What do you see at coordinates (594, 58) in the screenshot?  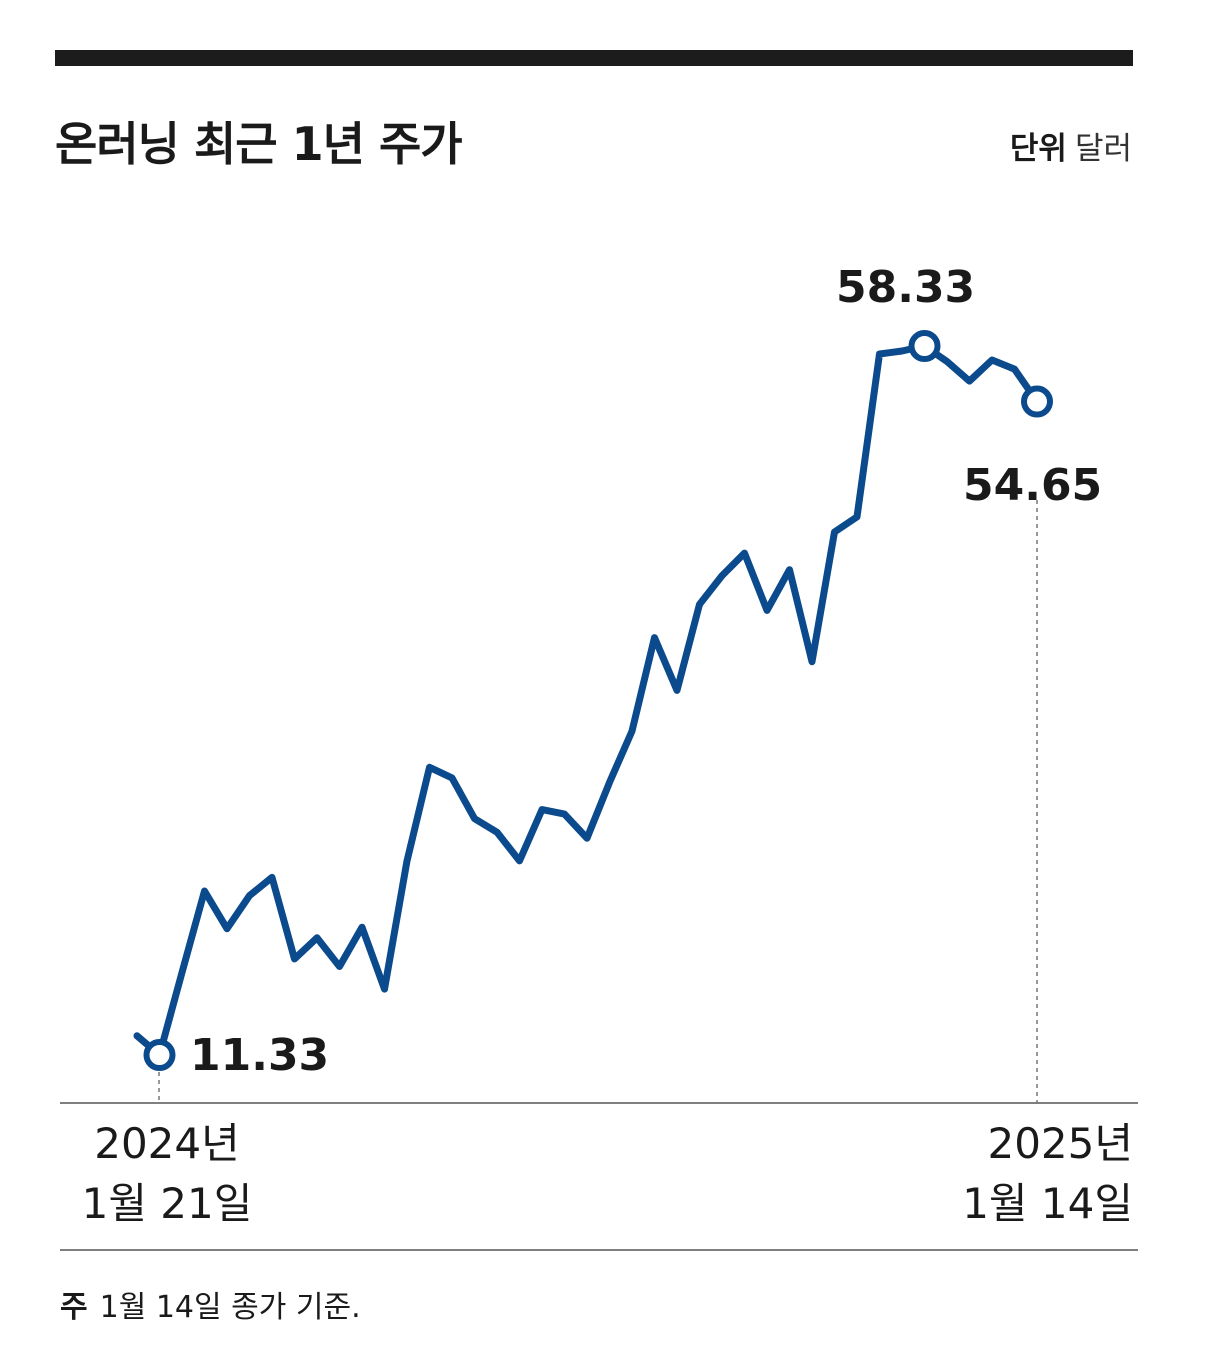 I see `top-rule` at bounding box center [594, 58].